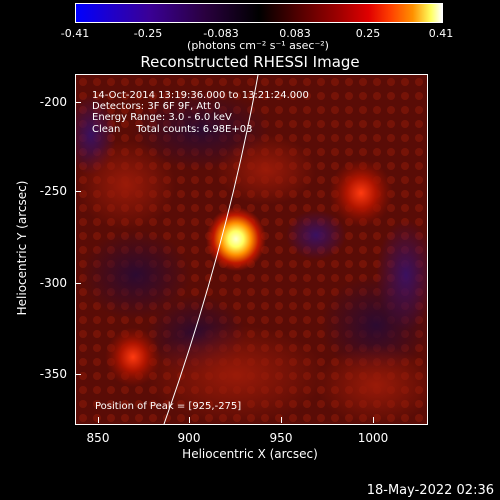 This screenshot has height=500, width=500. What do you see at coordinates (200, 95) in the screenshot?
I see `time-range: 14-Oct-2014 13:19:36.000 to 13:21:24.000` at bounding box center [200, 95].